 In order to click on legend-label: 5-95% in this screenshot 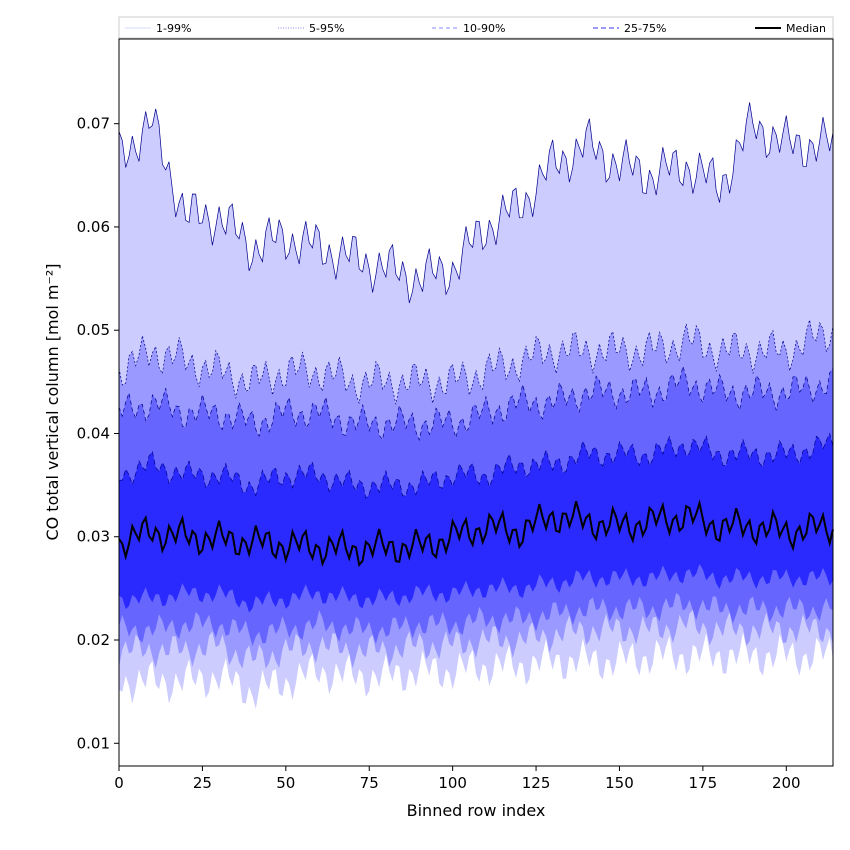, I will do `click(326, 28)`.